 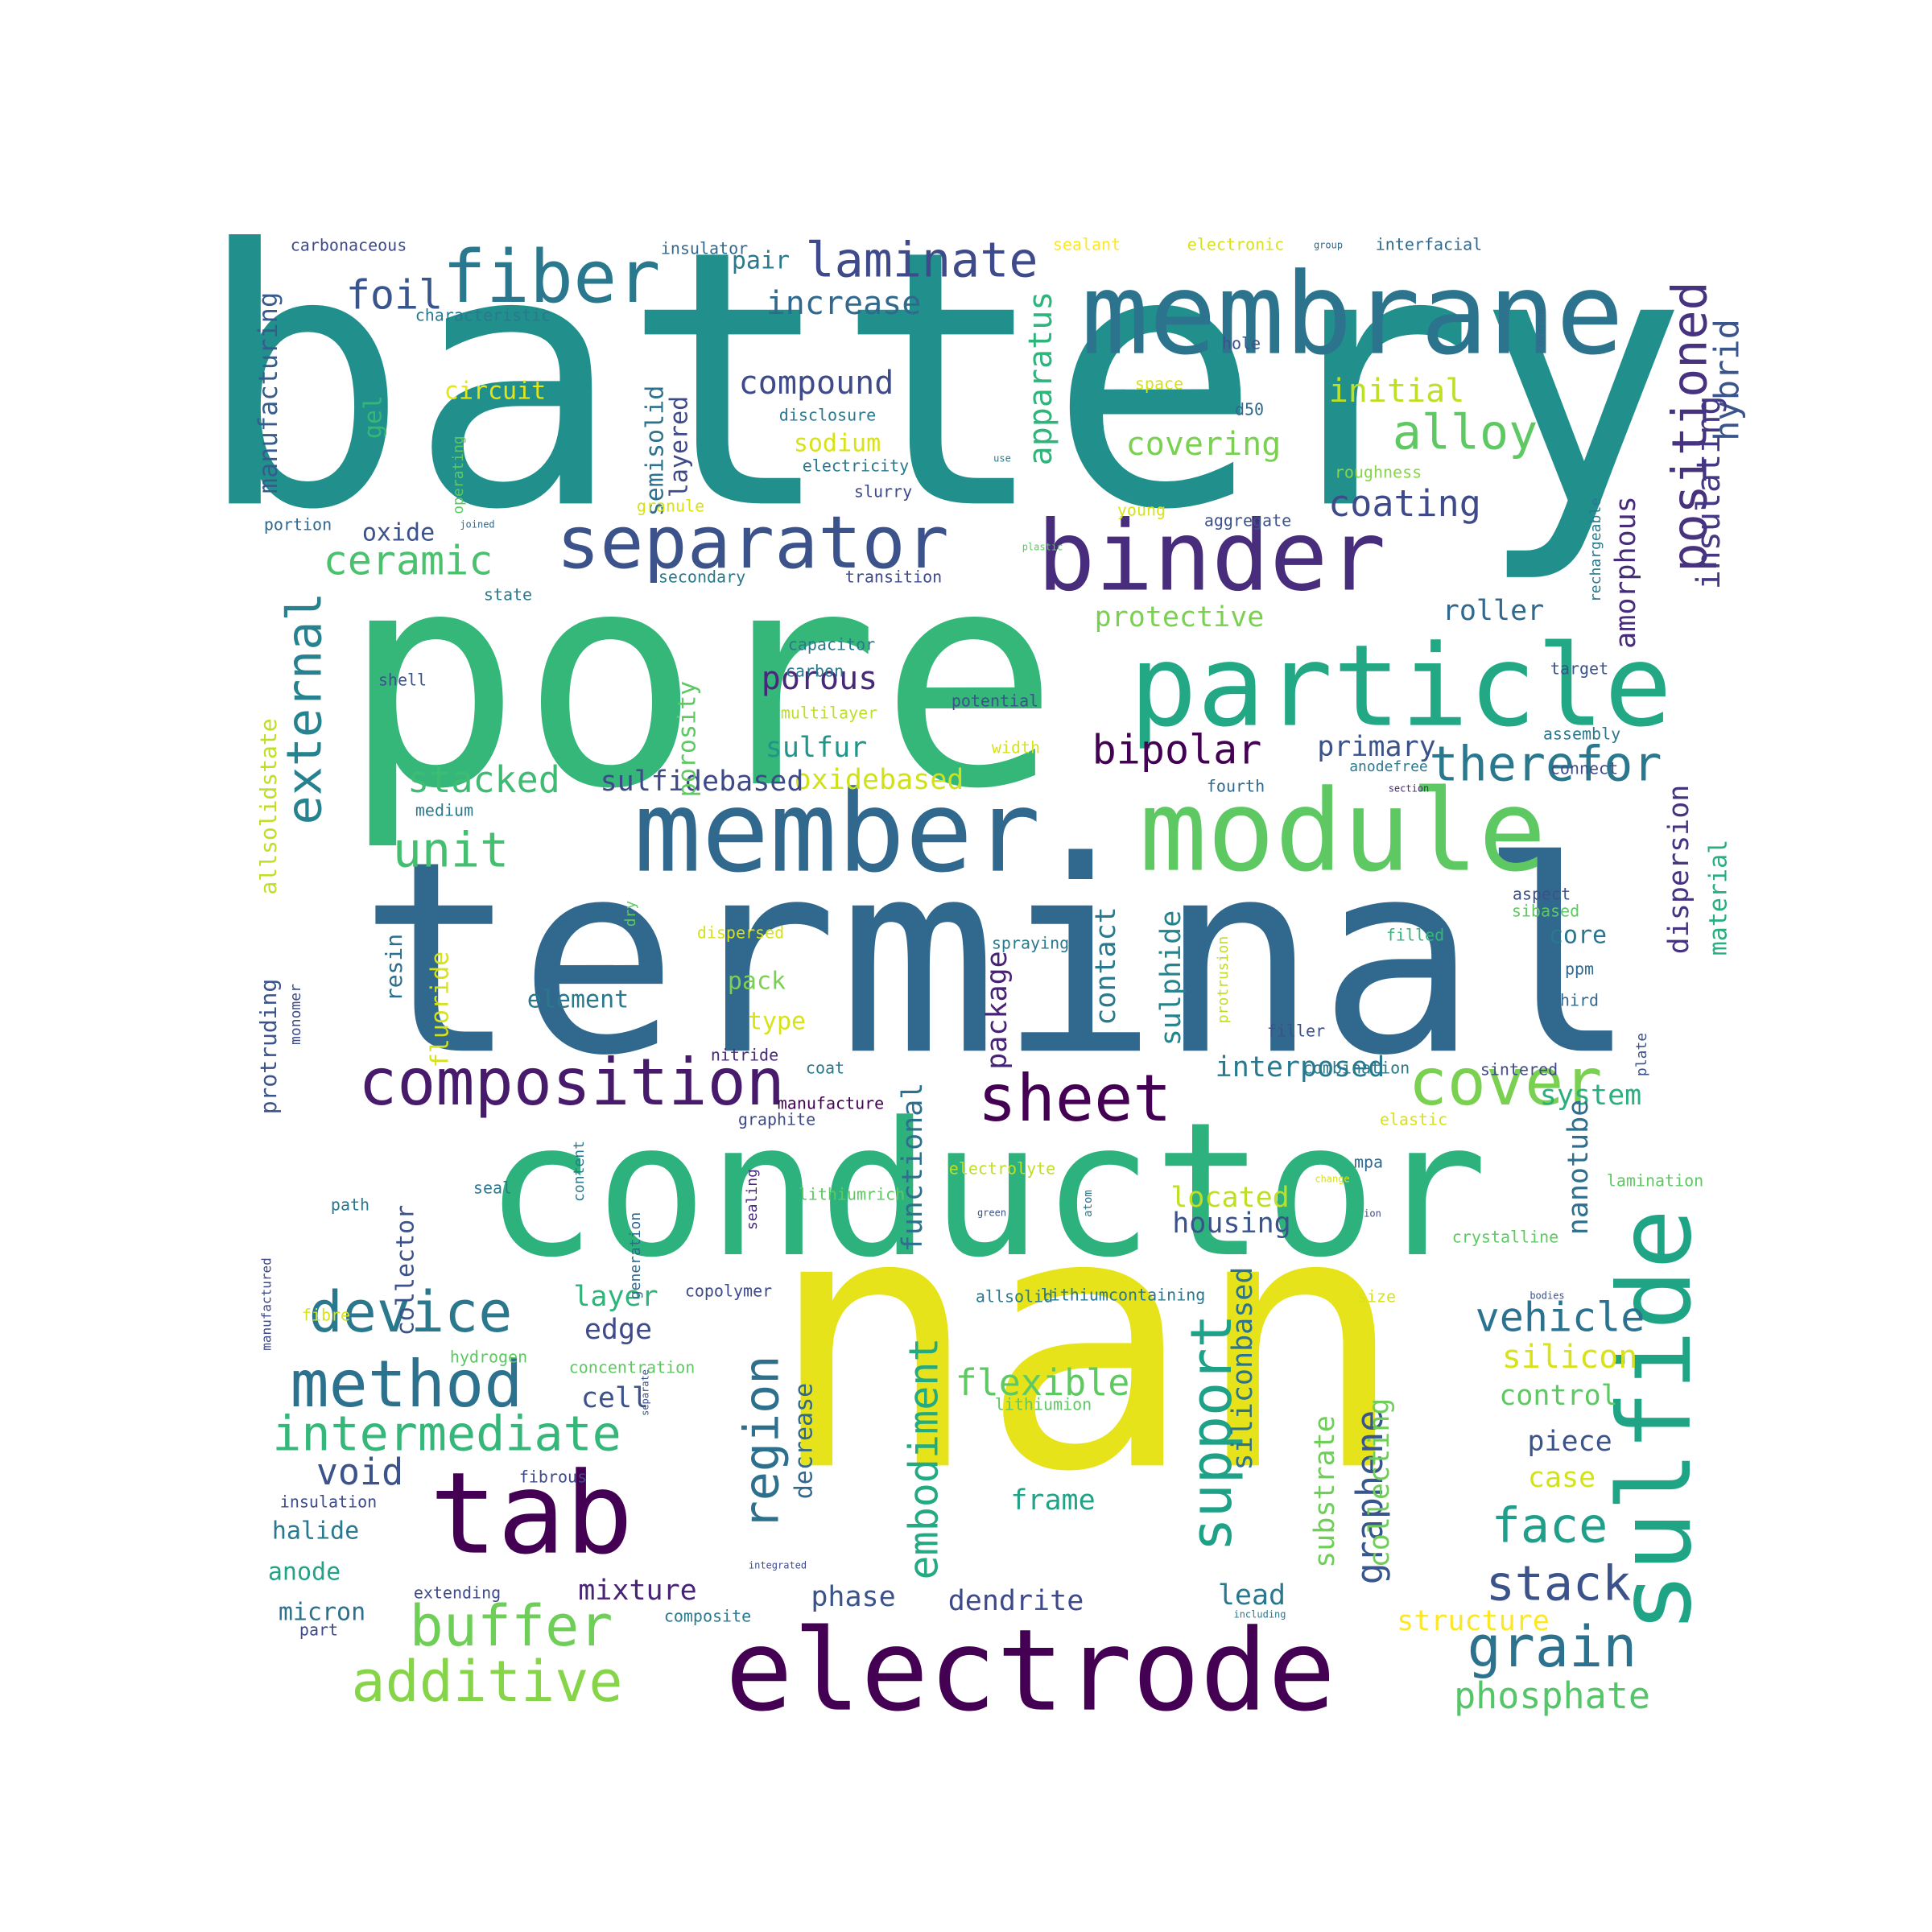 What do you see at coordinates (451, 851) in the screenshot?
I see `word-27: unit` at bounding box center [451, 851].